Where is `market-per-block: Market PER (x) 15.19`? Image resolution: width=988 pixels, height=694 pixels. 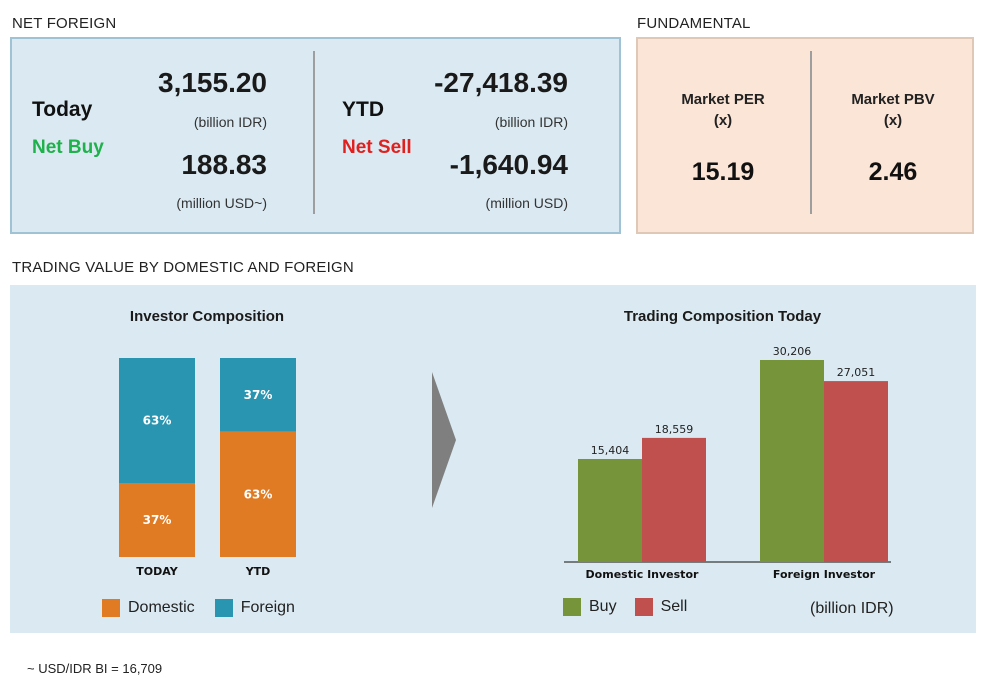 market-per-block: Market PER (x) 15.19 is located at coordinates (723, 138).